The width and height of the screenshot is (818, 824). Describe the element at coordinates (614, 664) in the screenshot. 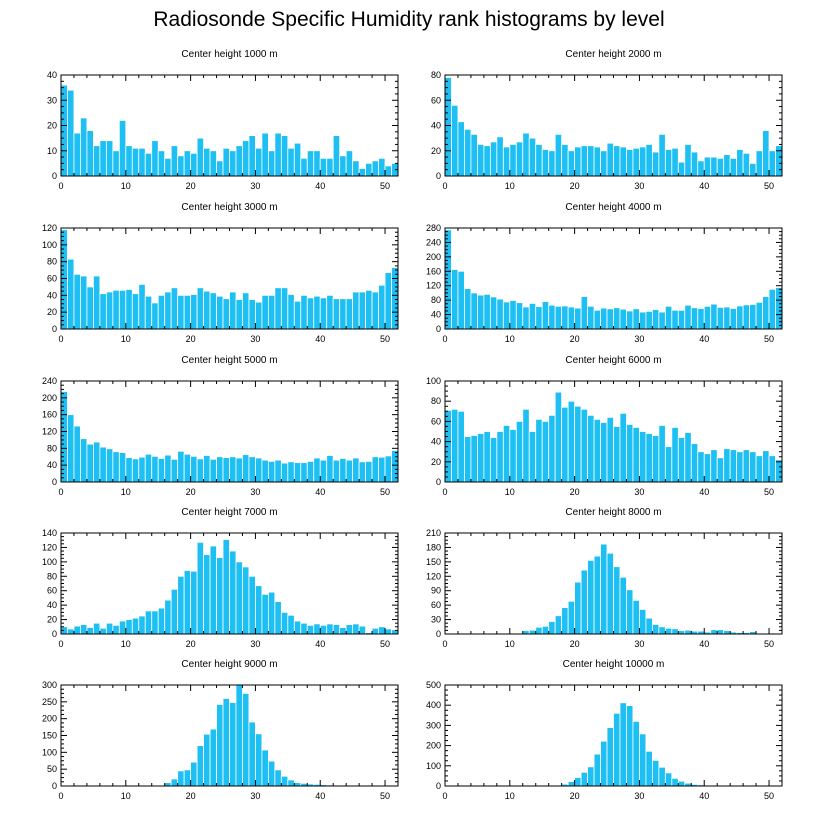

I see `panel-title: Center height 10000 m` at that location.